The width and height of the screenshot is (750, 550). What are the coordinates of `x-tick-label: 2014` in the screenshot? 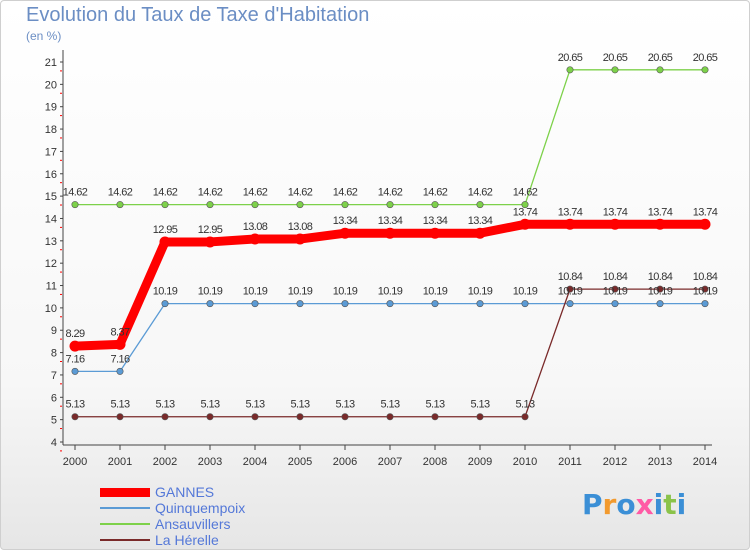 It's located at (705, 462).